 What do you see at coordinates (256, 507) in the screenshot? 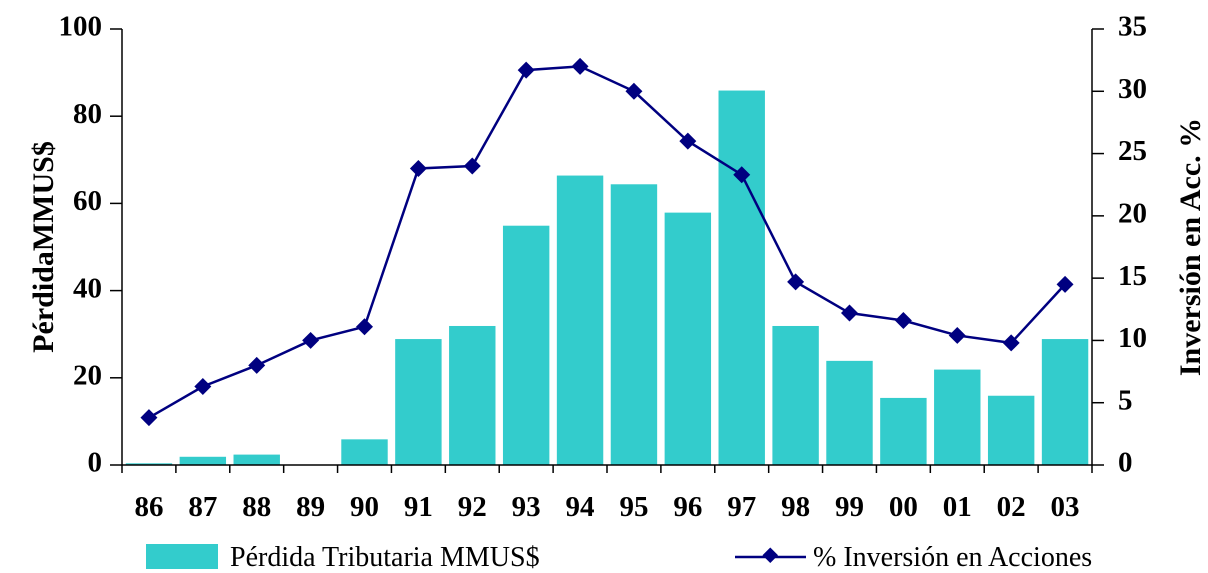
I see `x-tick-label-88: 88` at bounding box center [256, 507].